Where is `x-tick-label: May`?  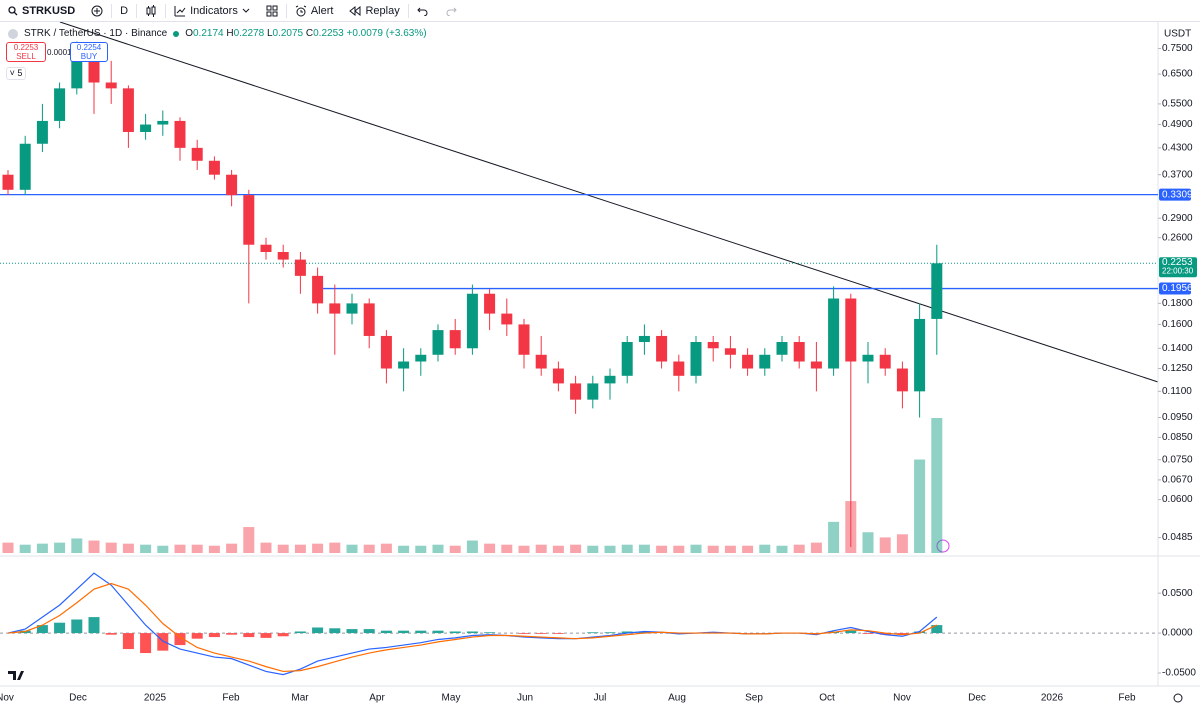 x-tick-label: May is located at coordinates (451, 698).